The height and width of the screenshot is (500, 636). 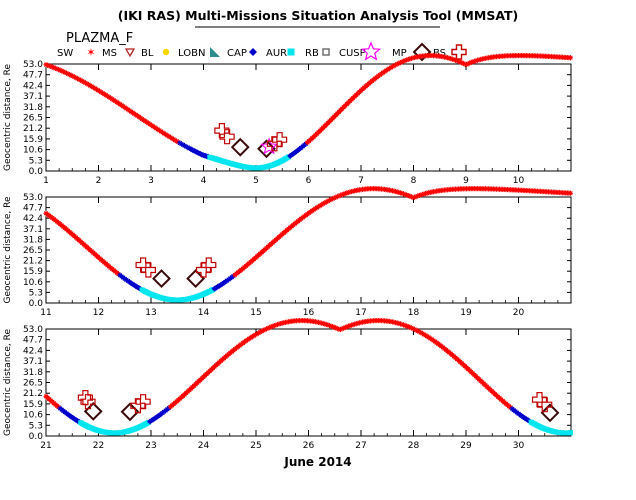 I want to click on legend-label: CUSP, so click(x=352, y=53).